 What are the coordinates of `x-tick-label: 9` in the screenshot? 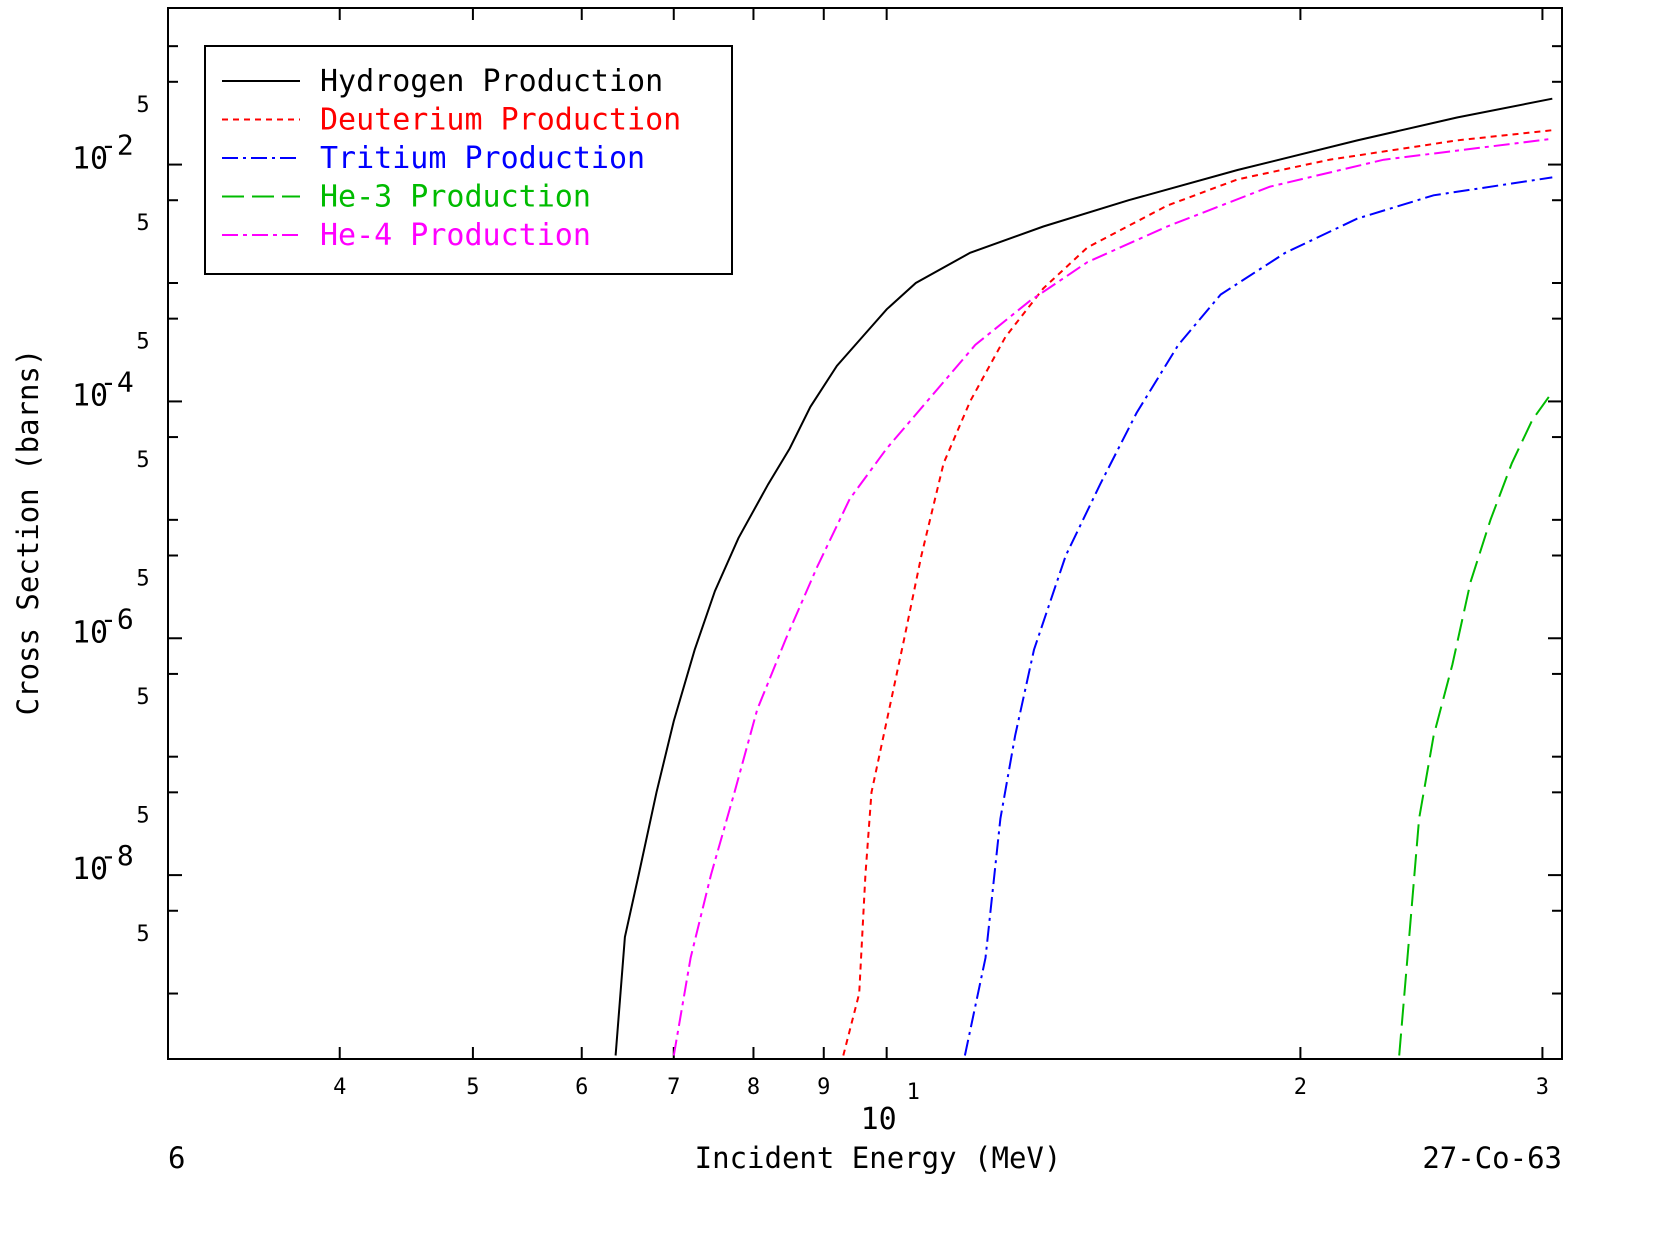 It's located at (823, 1087).